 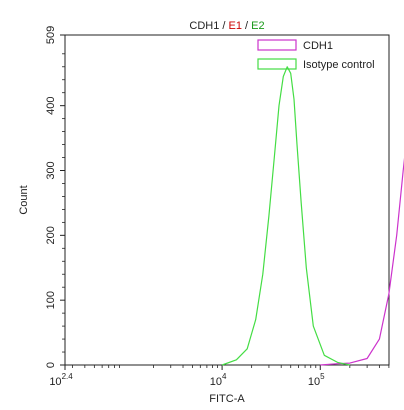 I want to click on y-tick-label: 200, so click(x=51, y=235).